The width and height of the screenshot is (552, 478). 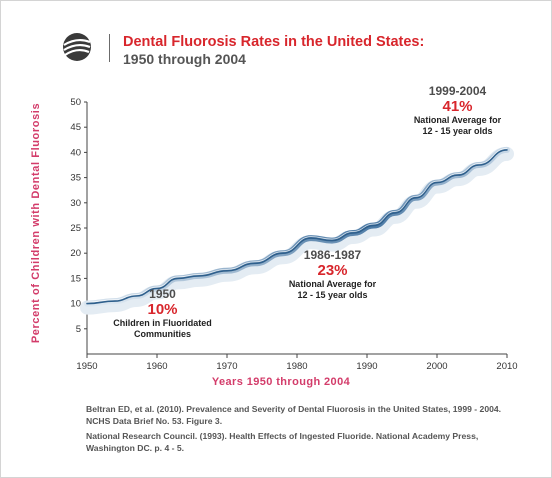 I want to click on y-tick-label: 10, so click(x=75, y=304).